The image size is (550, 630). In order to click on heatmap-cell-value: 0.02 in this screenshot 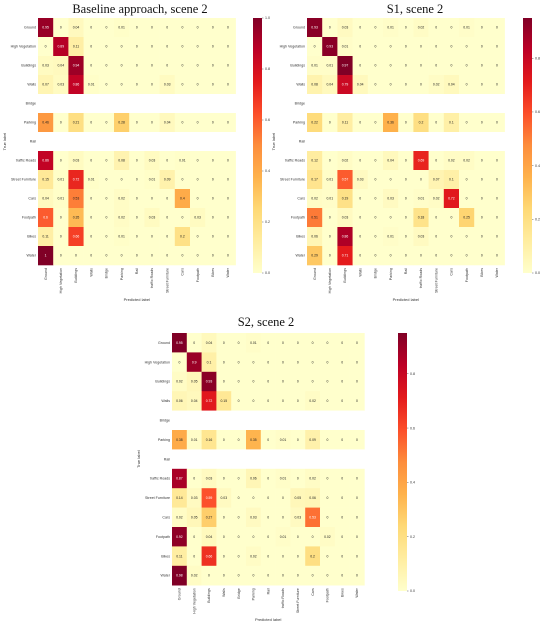, I will do `click(179, 518)`.